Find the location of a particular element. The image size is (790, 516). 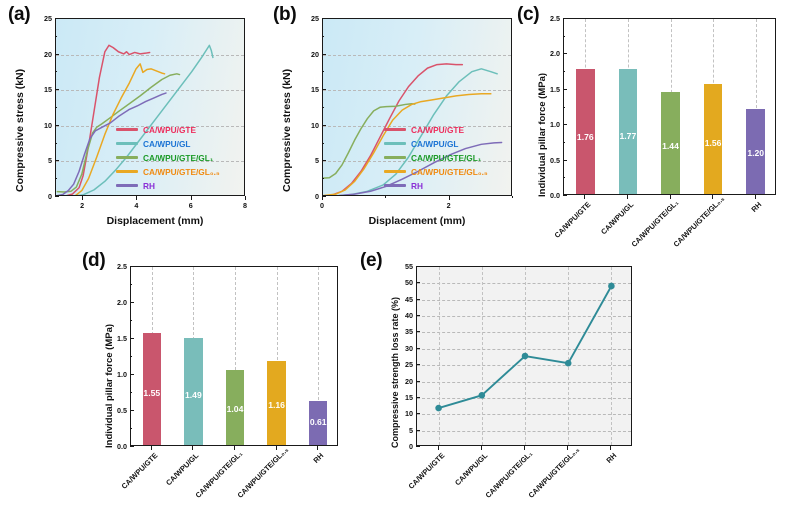

panel-e-gridline-h is located at coordinates (524, 349).